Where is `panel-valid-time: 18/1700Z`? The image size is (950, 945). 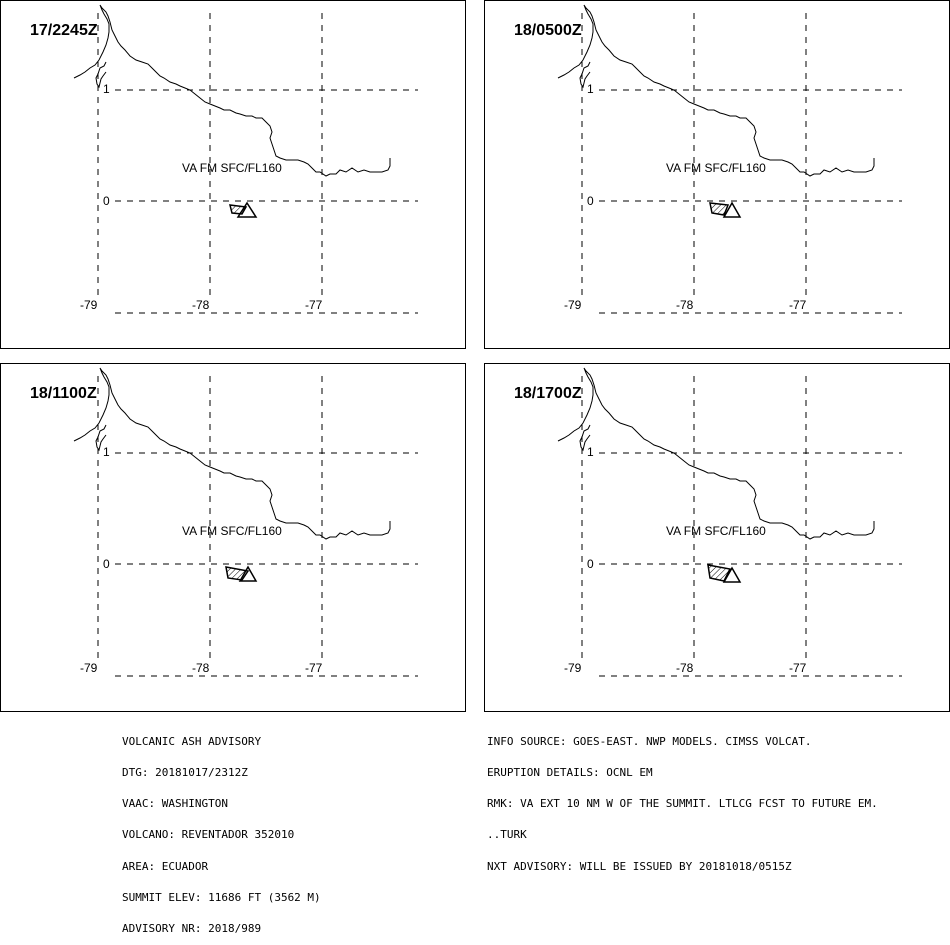 panel-valid-time: 18/1700Z is located at coordinates (548, 393).